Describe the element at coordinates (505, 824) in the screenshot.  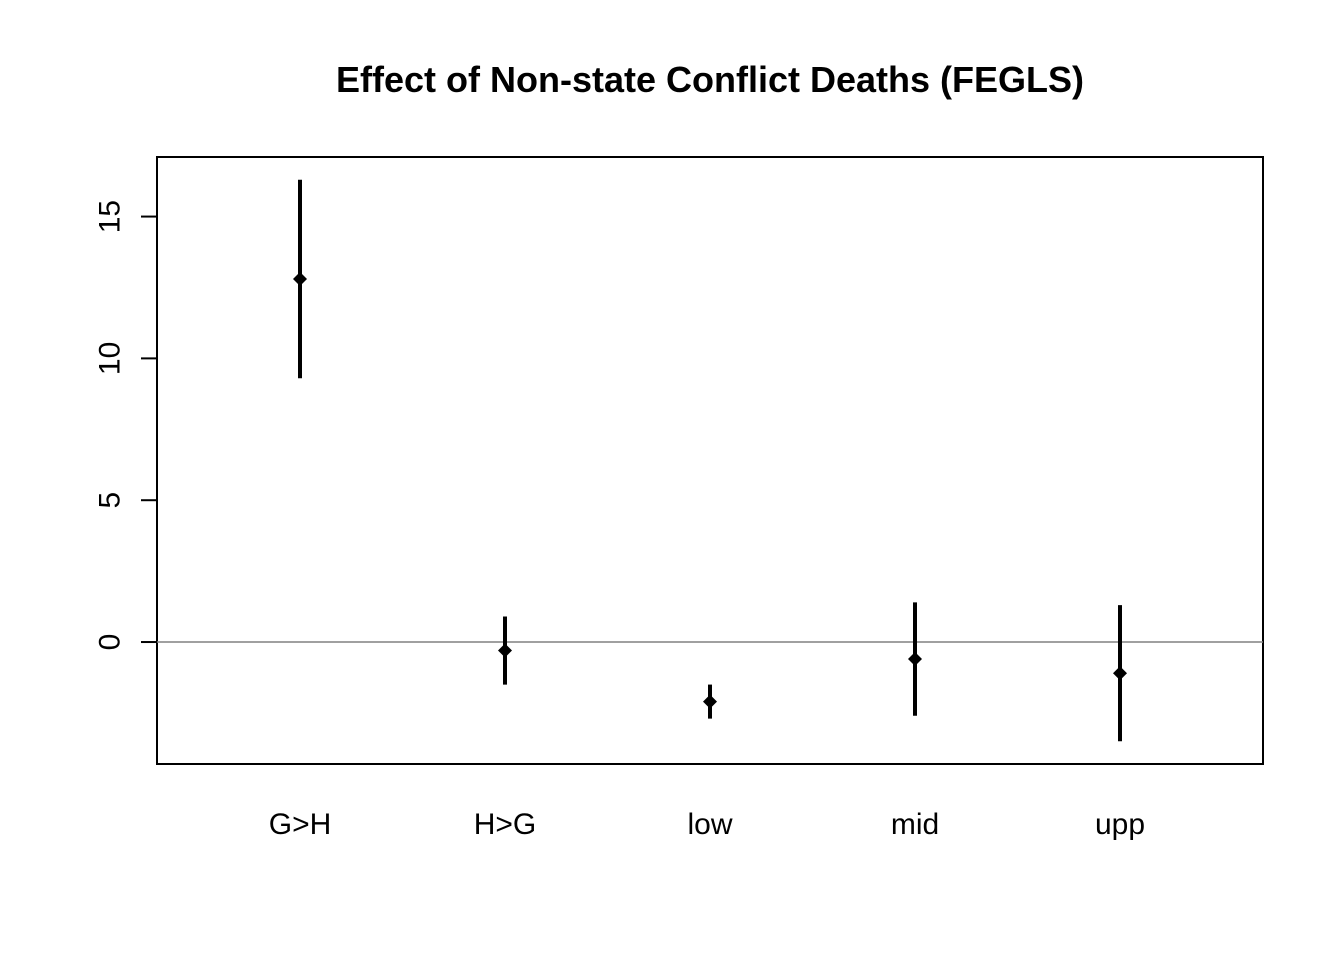
I see `x-tick-label: H>G` at that location.